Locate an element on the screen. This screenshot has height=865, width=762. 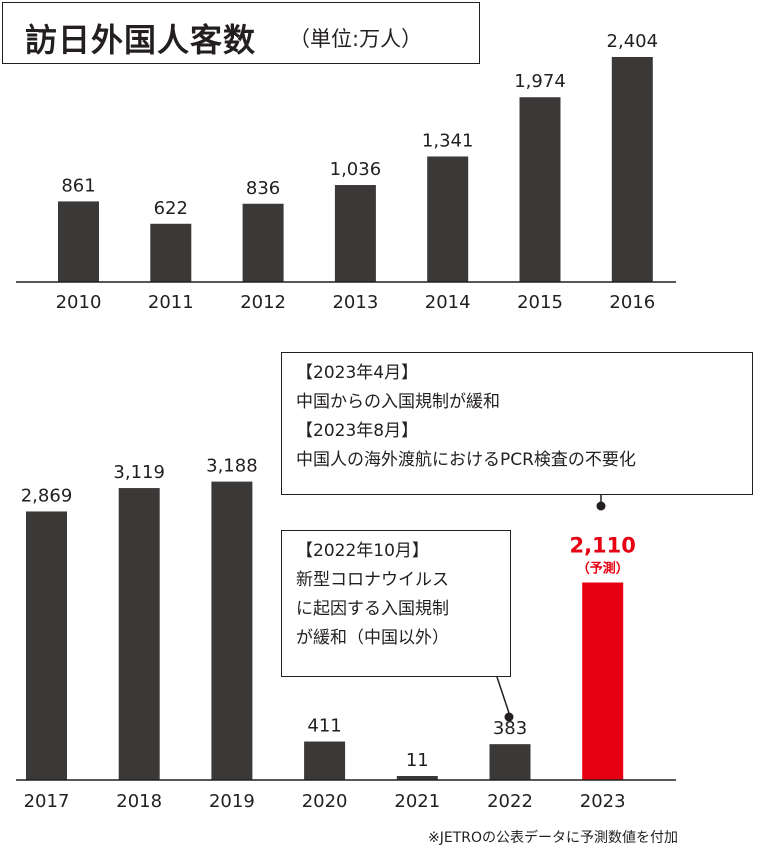
callout-2023-line: 【2023年8月】 is located at coordinates (357, 431).